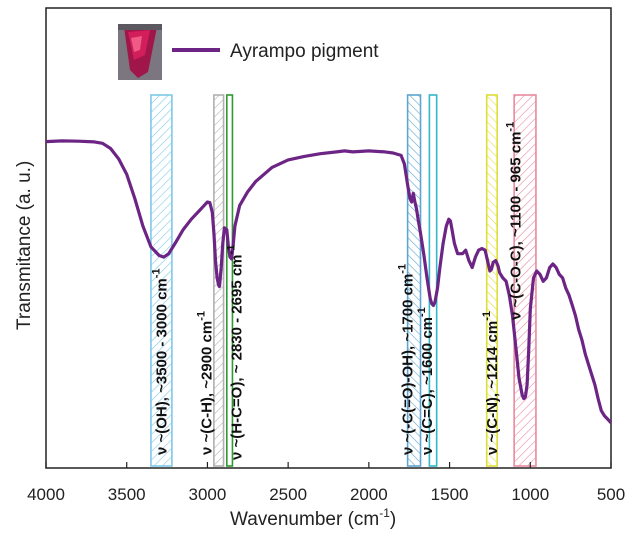  What do you see at coordinates (515, 221) in the screenshot?
I see `band-annotation-6: ν ~(C-O-C), ~1100 - 965 cm-1` at bounding box center [515, 221].